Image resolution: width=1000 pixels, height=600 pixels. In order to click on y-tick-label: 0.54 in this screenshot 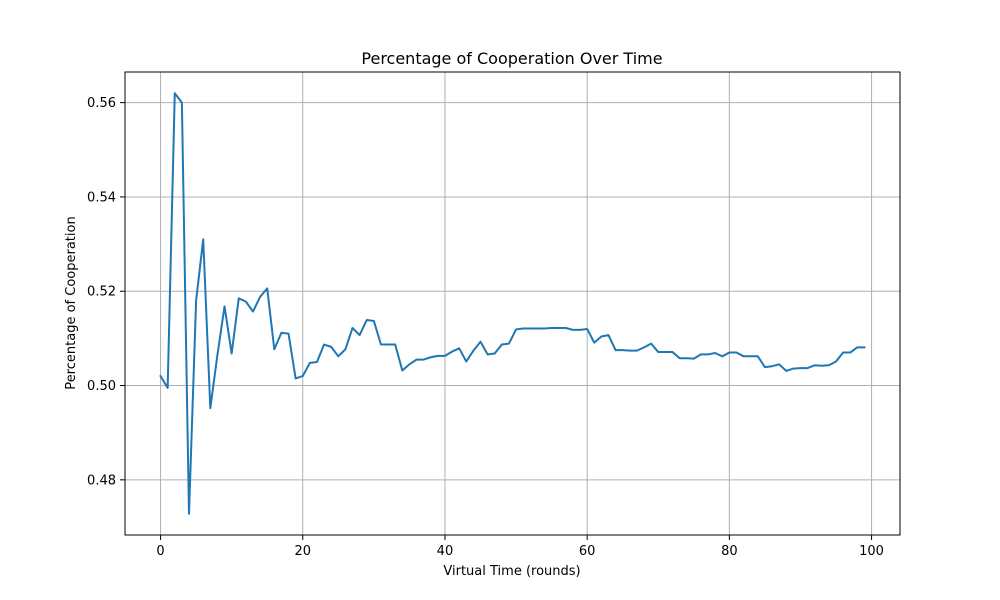, I will do `click(101, 197)`.